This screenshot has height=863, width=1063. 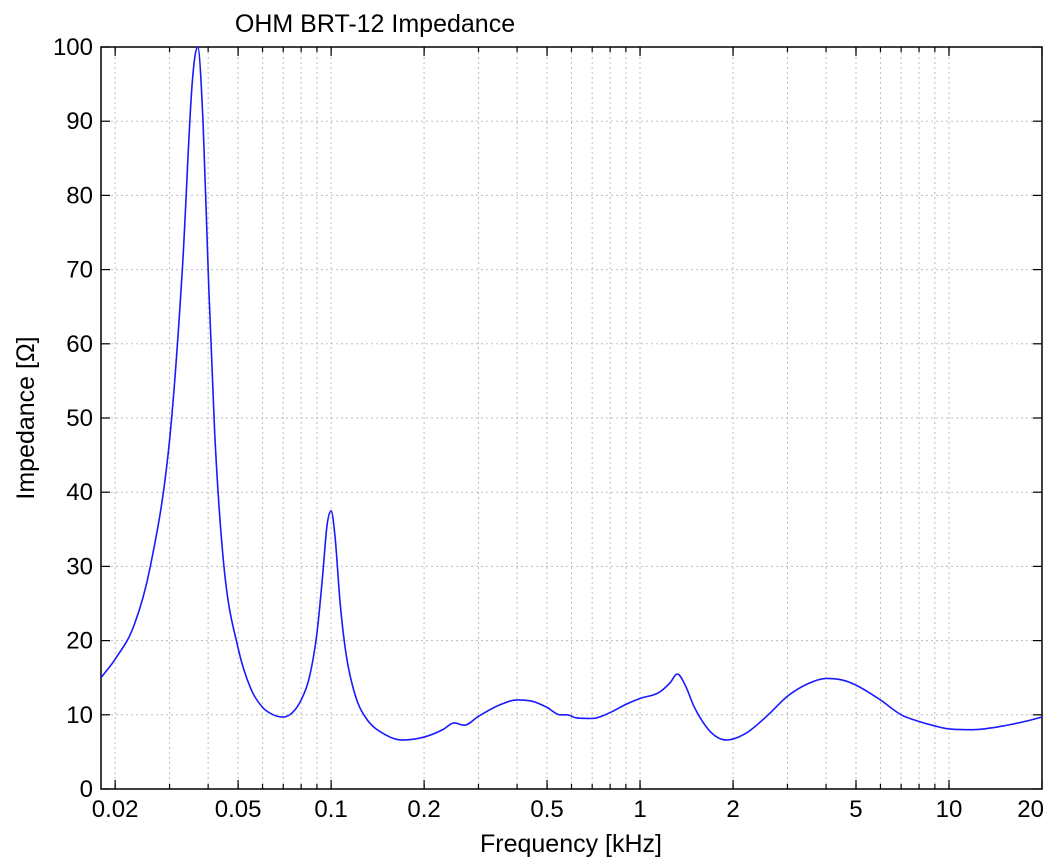 What do you see at coordinates (1030, 809) in the screenshot?
I see `x-tick-label: 20` at bounding box center [1030, 809].